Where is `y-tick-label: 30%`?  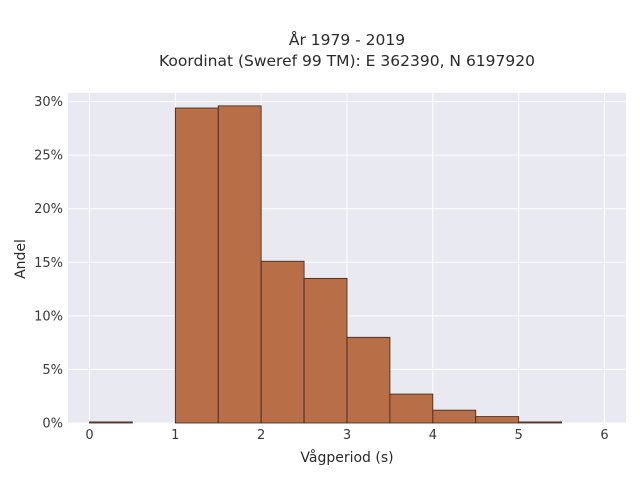 y-tick-label: 30% is located at coordinates (48, 102).